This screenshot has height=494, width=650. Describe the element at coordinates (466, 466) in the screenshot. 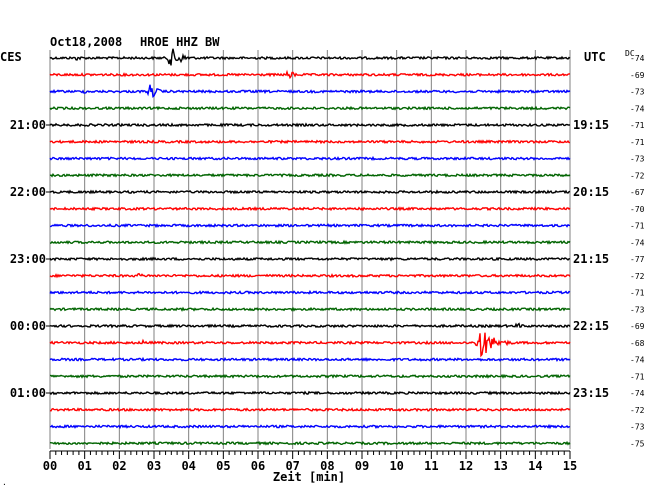

I see `x-tick-label: 12` at that location.